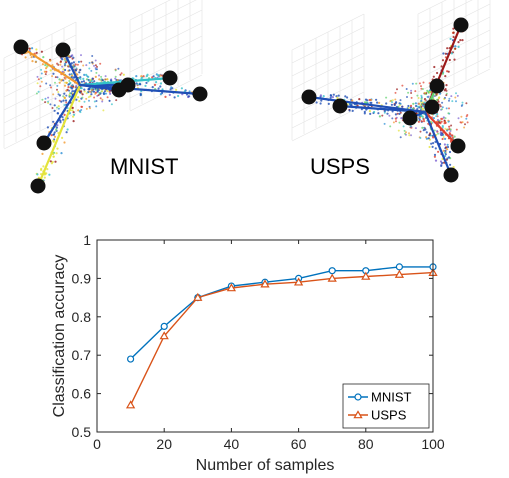  I want to click on mnist-data-point, so click(131, 359).